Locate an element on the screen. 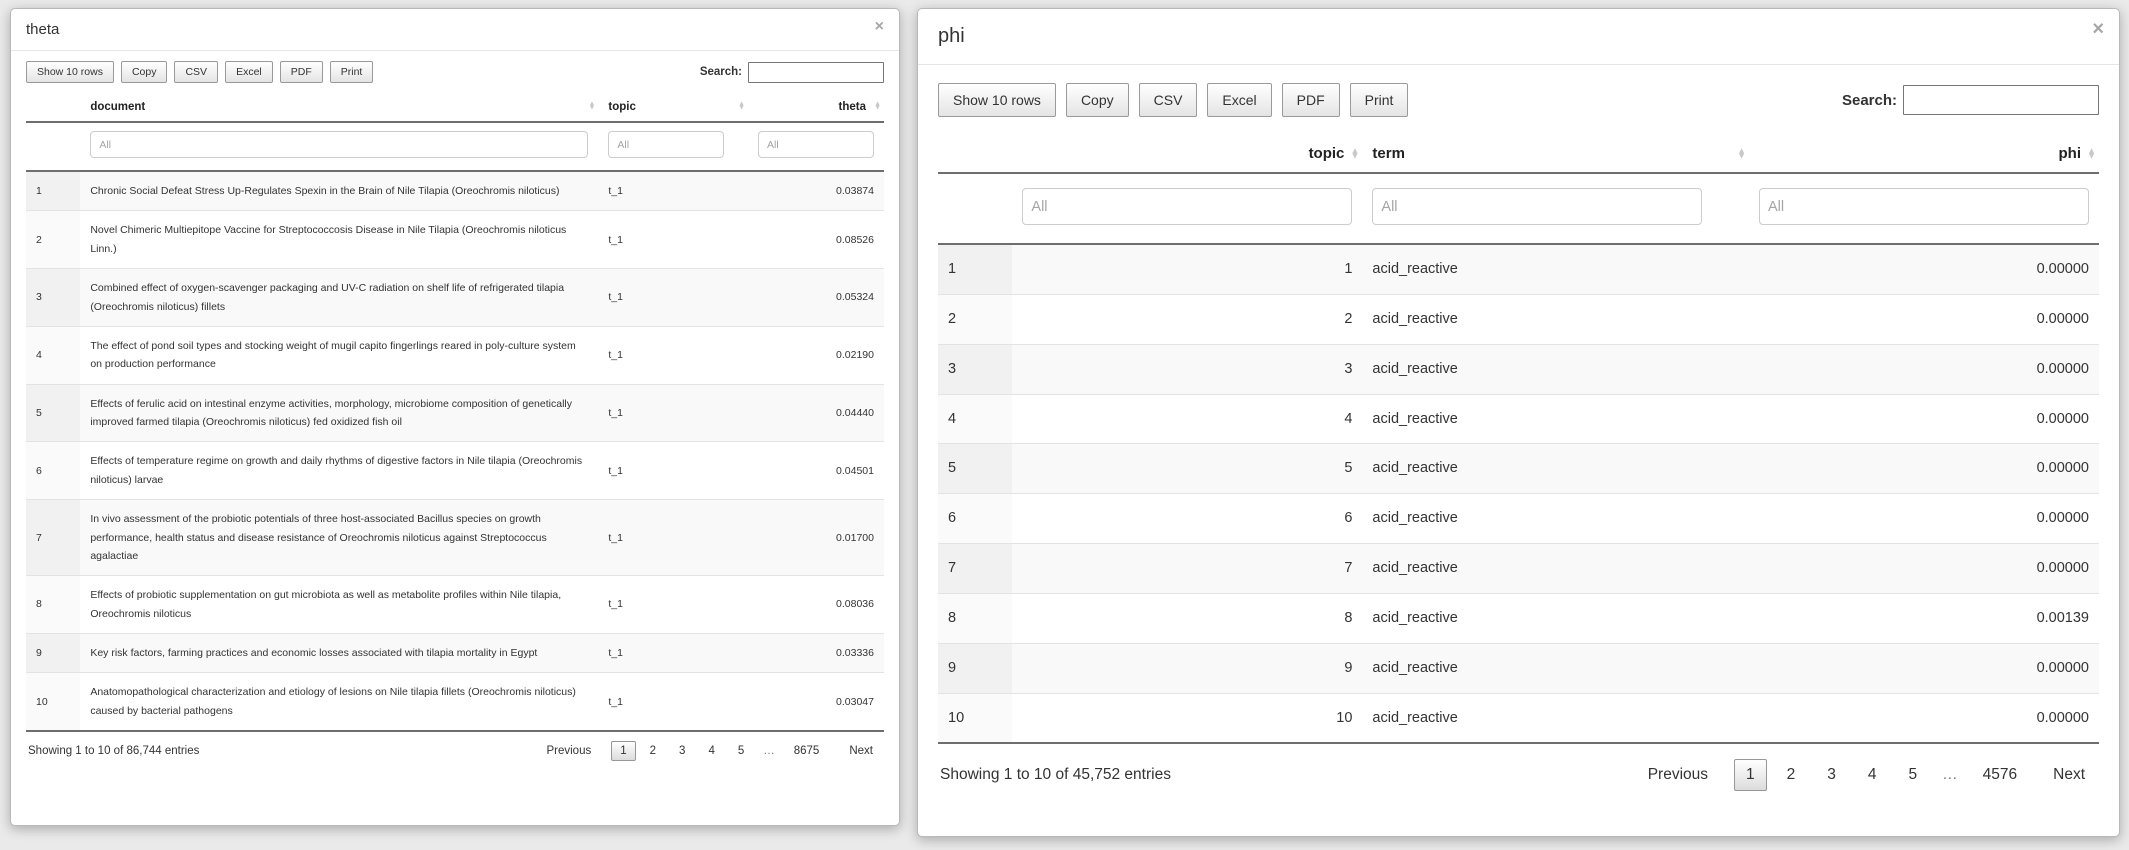  cell-topic: 2 is located at coordinates (1187, 319).